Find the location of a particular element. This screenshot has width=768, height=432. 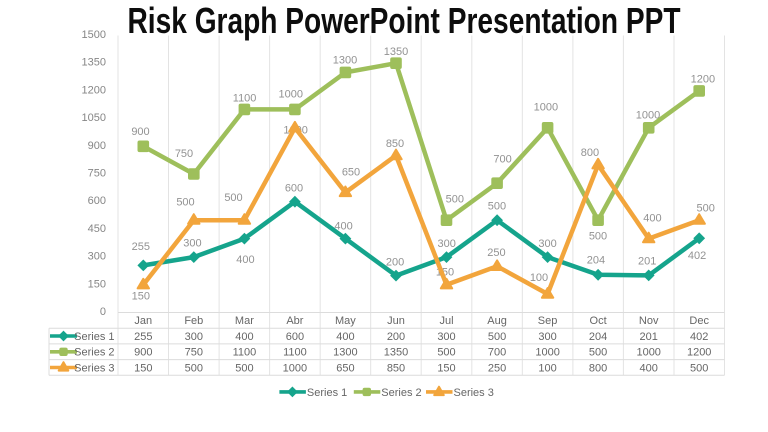

svg-text: 450 is located at coordinates (97, 229).